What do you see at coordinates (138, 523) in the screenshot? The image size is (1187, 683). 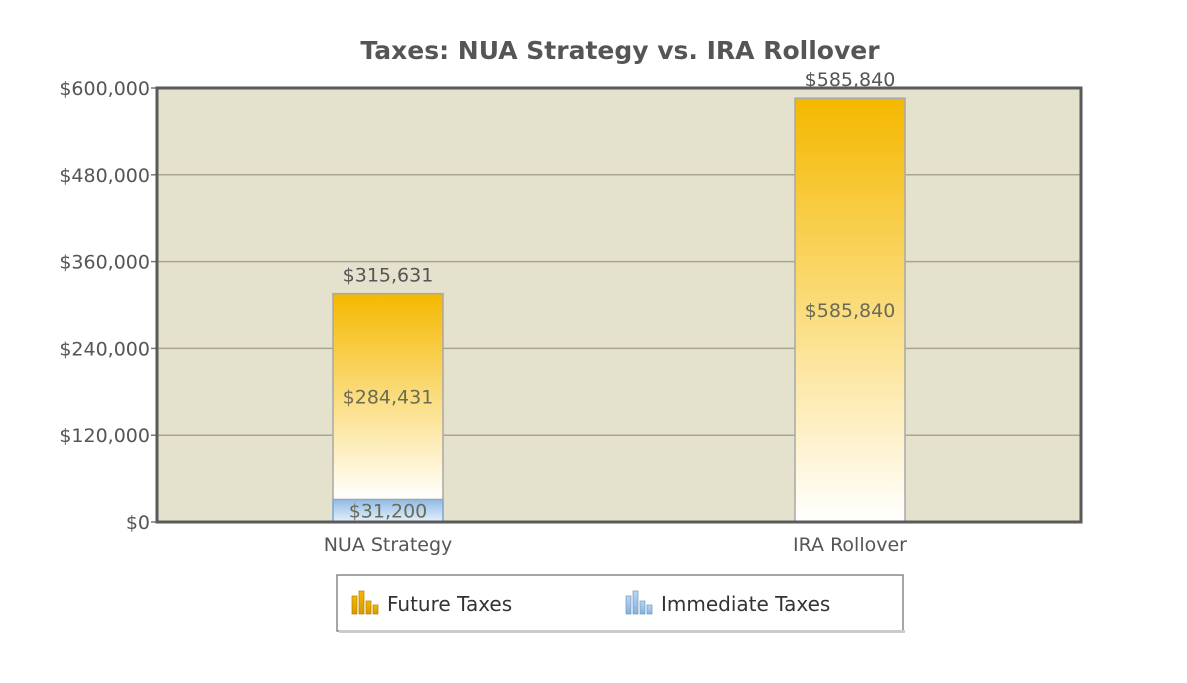 I see `y-tick-label: $0` at bounding box center [138, 523].